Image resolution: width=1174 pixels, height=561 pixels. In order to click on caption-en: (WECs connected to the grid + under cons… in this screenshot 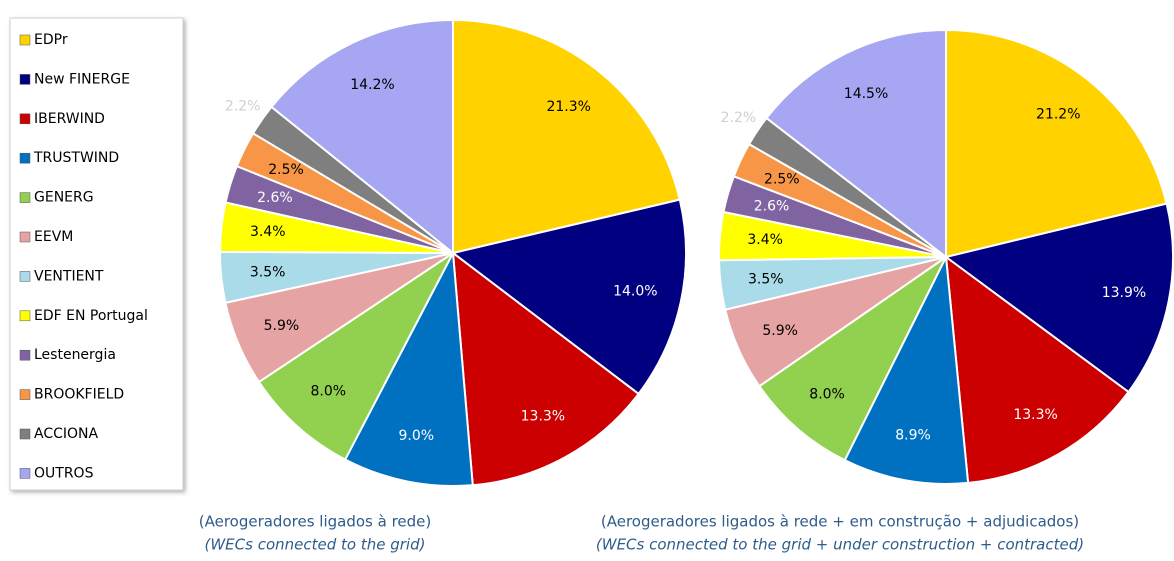, I will do `click(840, 545)`.